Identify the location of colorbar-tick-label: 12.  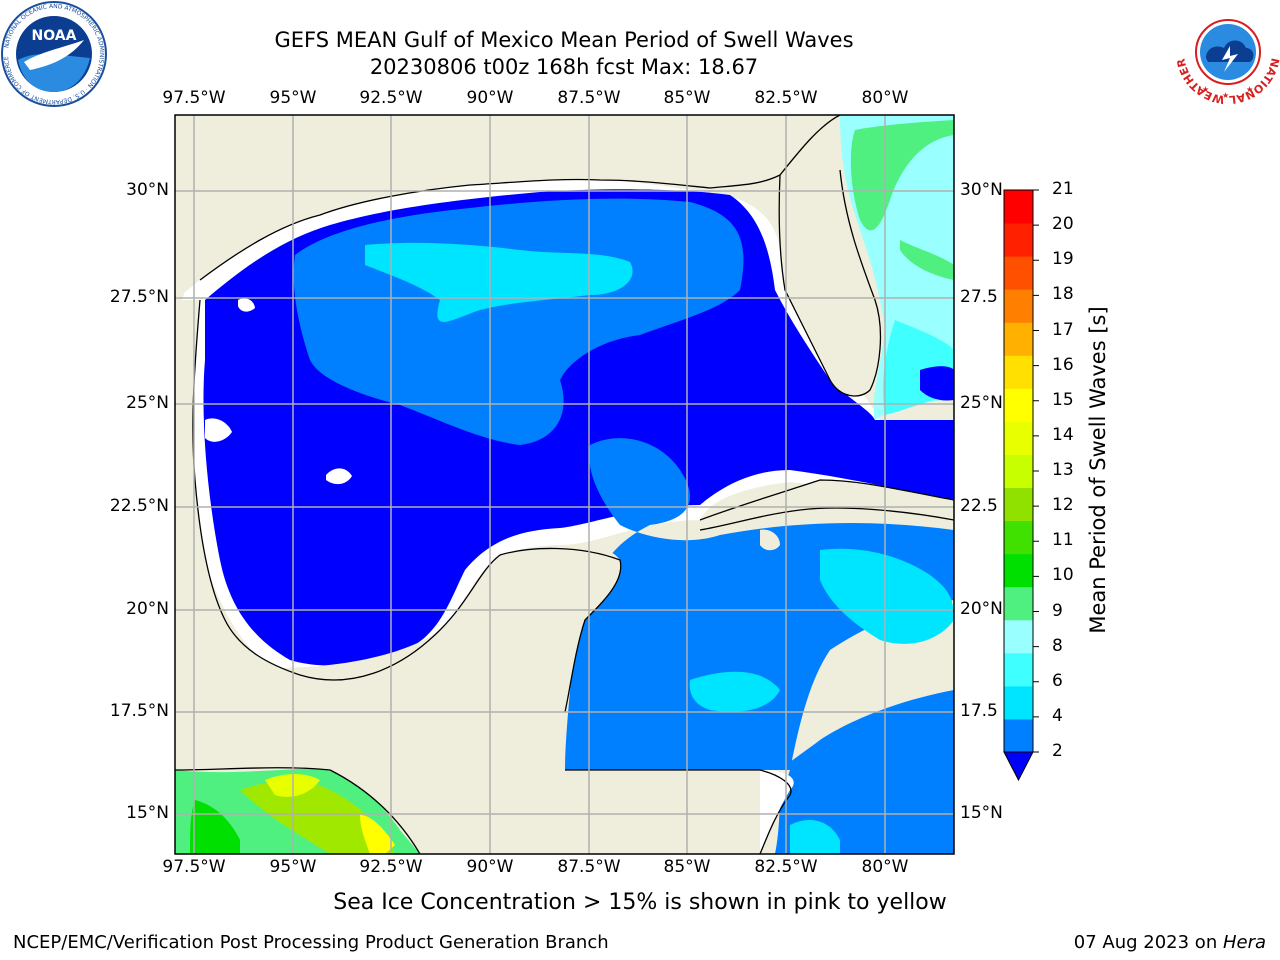
(1063, 505).